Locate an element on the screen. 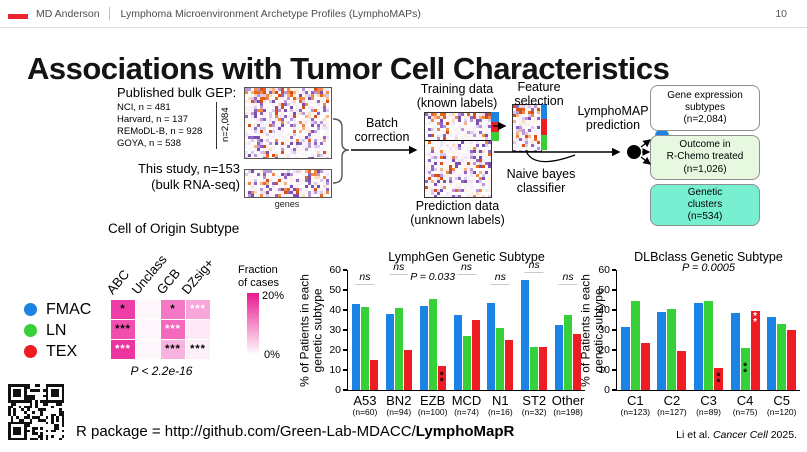 The height and width of the screenshot is (452, 807). prediction-heatmap is located at coordinates (458, 169).